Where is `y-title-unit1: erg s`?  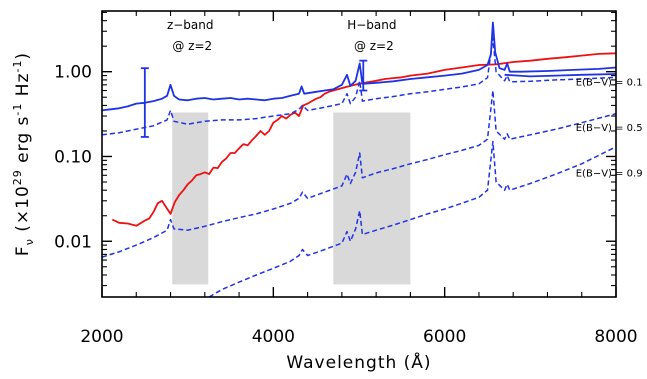
y-title-unit1: erg s is located at coordinates (23, 143).